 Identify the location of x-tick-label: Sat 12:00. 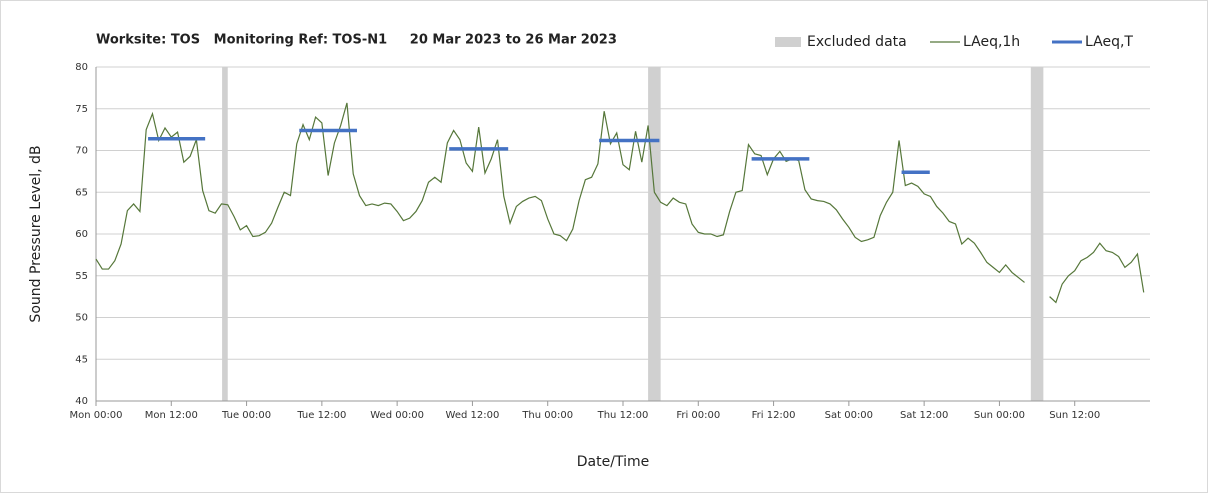
(924, 415).